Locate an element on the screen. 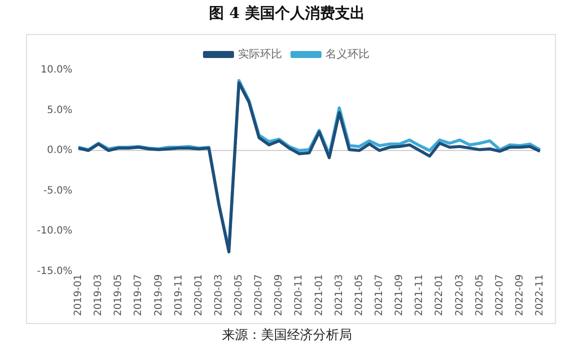  y-tick-label: 5.0% is located at coordinates (59, 110).